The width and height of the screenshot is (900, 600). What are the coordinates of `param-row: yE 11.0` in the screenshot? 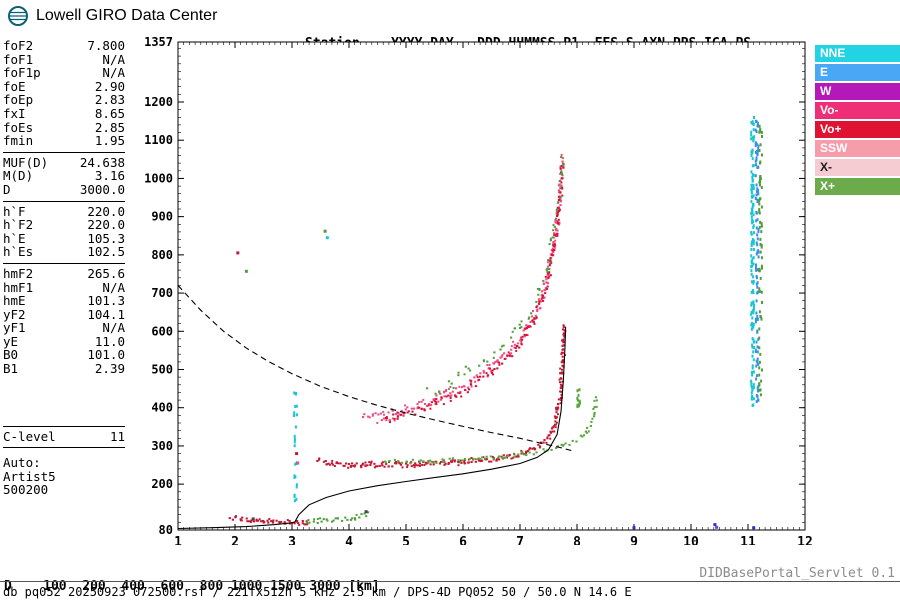 It's located at (64, 341).